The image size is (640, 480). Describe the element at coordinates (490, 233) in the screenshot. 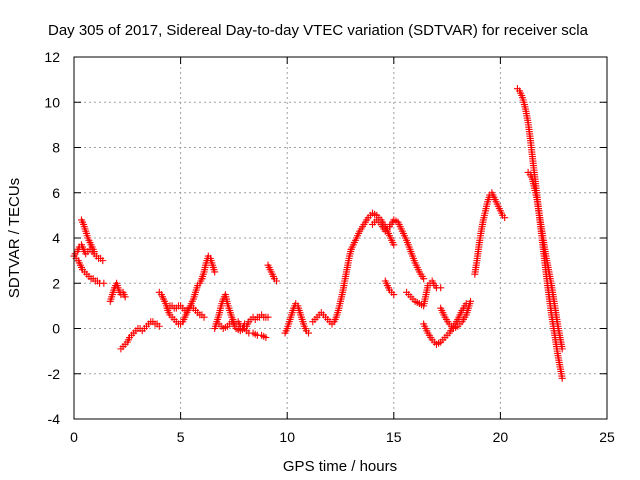

I see `series-s20` at that location.